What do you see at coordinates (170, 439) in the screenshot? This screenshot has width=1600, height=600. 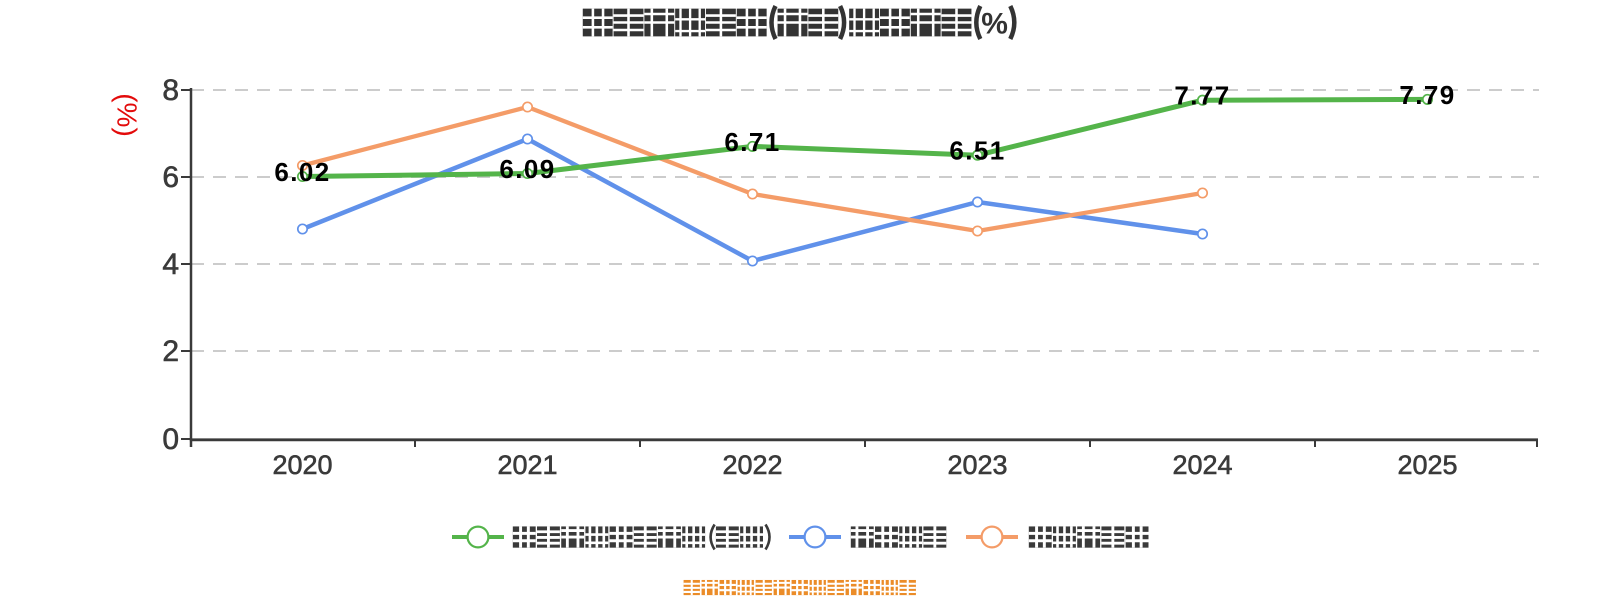 I see `svg-text: 0` at bounding box center [170, 439].